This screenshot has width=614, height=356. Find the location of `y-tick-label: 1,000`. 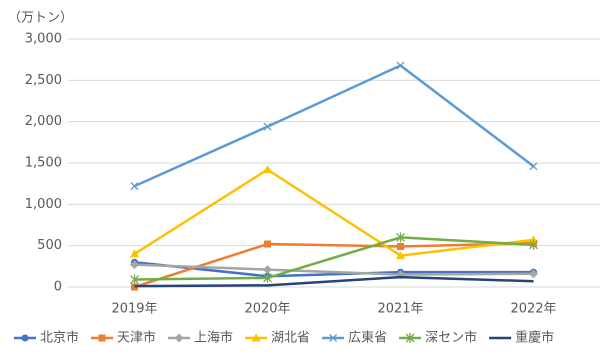

y-tick-label: 1,000 is located at coordinates (43, 204).